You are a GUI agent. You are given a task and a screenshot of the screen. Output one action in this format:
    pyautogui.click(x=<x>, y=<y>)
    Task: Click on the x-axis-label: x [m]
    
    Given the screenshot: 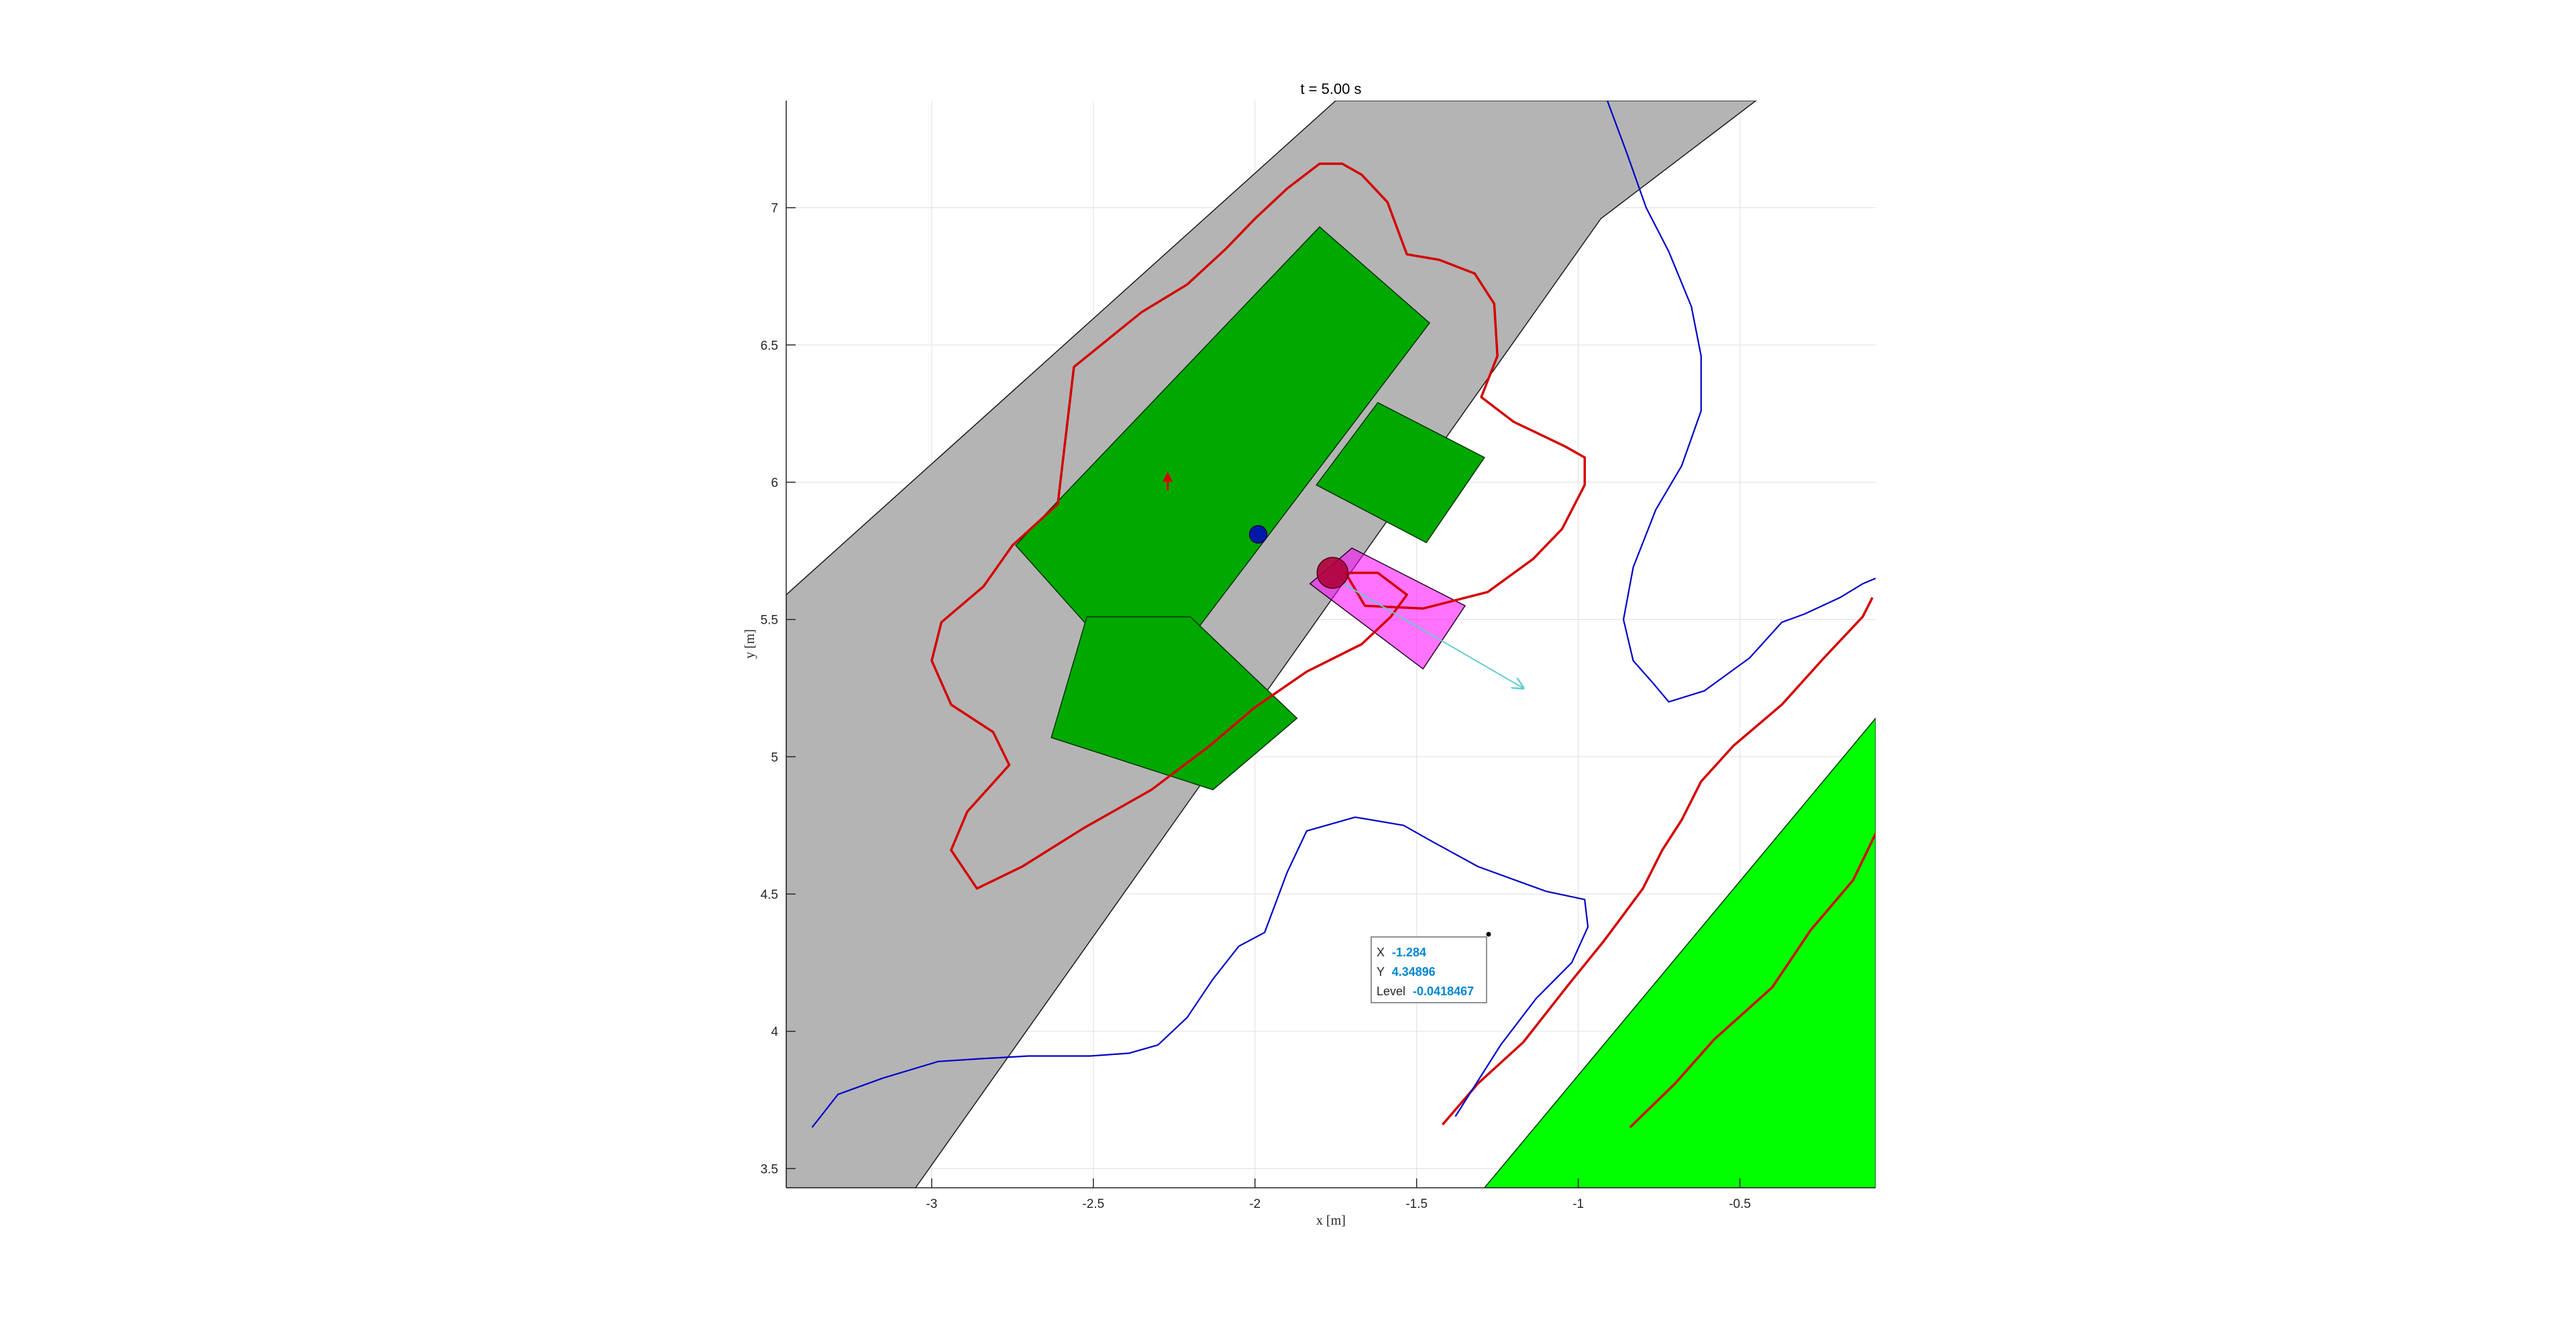 What is the action you would take?
    pyautogui.click(x=1331, y=1221)
    